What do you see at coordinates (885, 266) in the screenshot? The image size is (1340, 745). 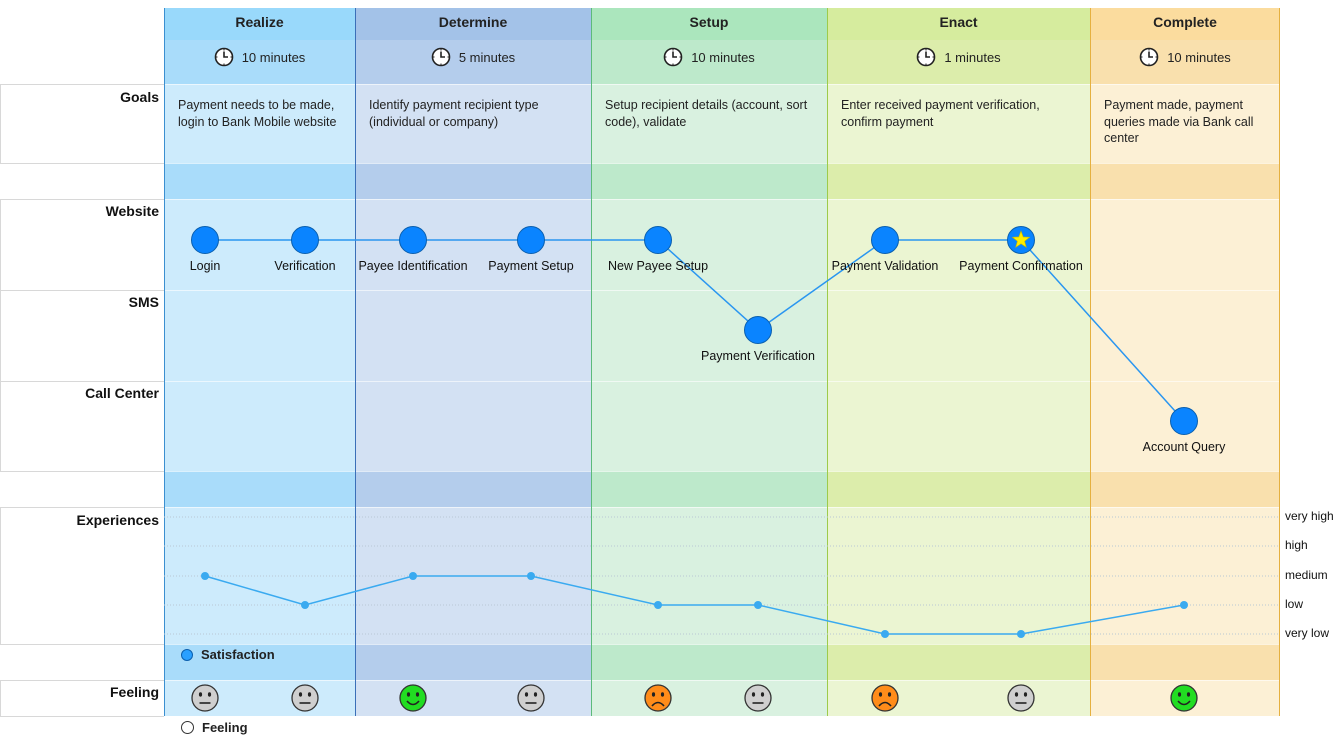 I see `touchpoint-label: Payment Validation` at bounding box center [885, 266].